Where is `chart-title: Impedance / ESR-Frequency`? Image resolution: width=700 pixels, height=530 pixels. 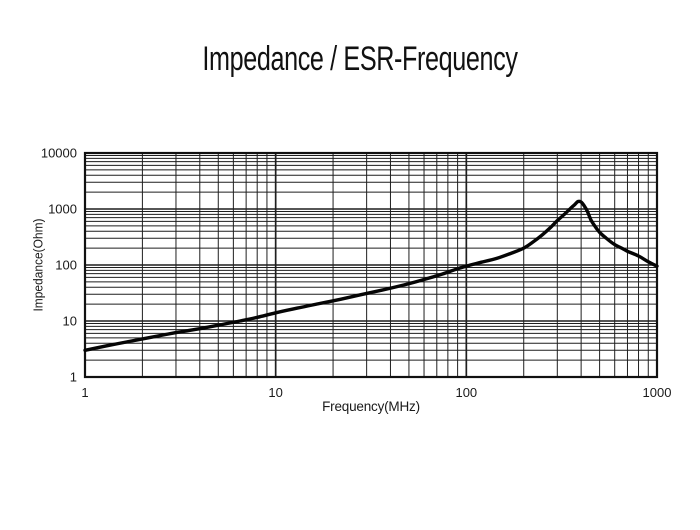 chart-title: Impedance / ESR-Frequency is located at coordinates (360, 59).